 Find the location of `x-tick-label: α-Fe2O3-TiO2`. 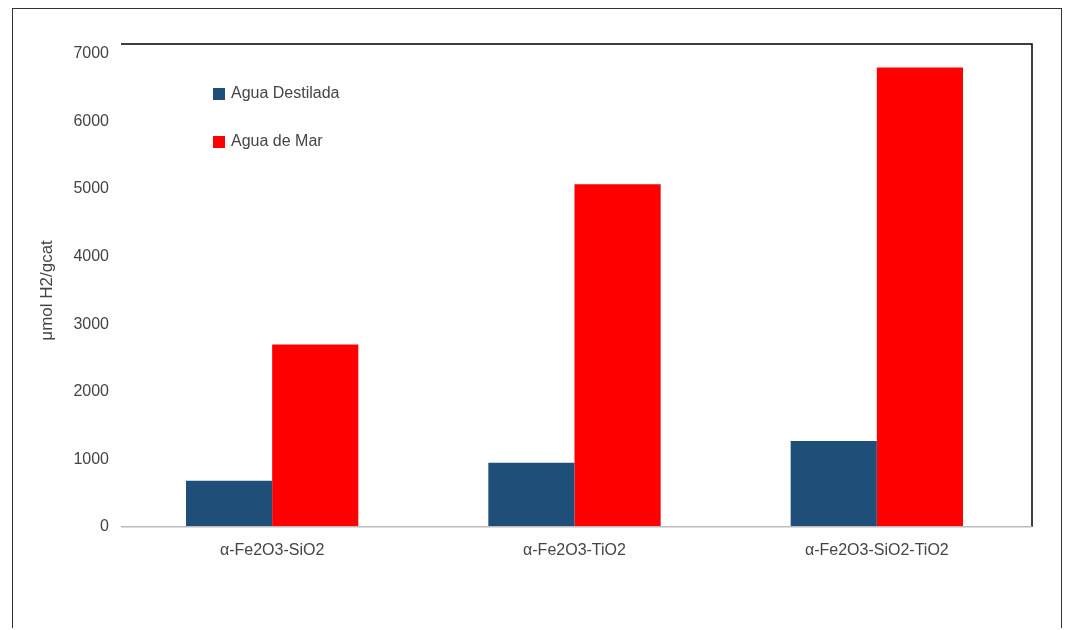

x-tick-label: α-Fe2O3-TiO2 is located at coordinates (575, 549).